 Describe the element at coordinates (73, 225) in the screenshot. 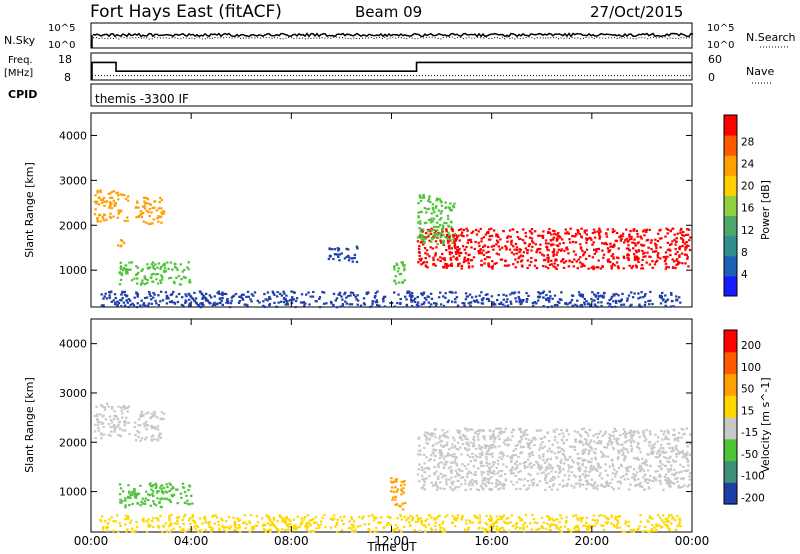

I see `power-ytick-label: 2000` at that location.